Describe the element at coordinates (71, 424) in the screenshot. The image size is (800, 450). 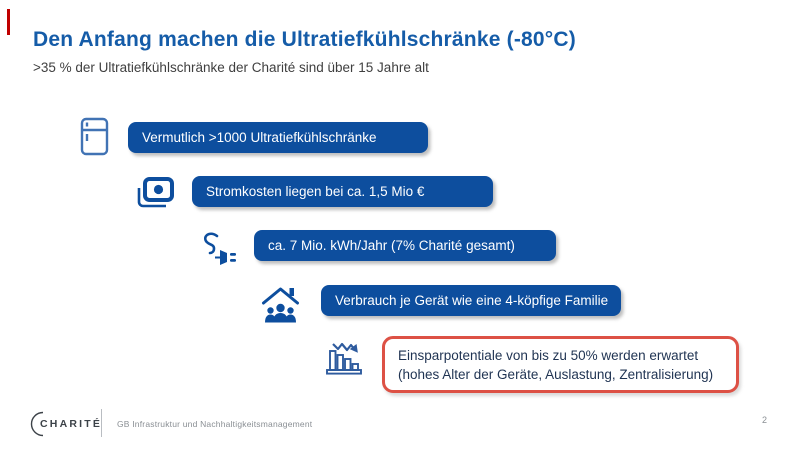
I see `charite-logo-text: CHARITÉ` at that location.